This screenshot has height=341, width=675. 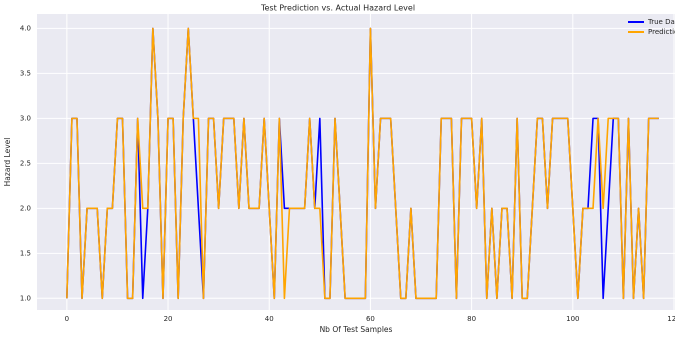 What do you see at coordinates (67, 319) in the screenshot?
I see `x-tick-label: 0` at bounding box center [67, 319].